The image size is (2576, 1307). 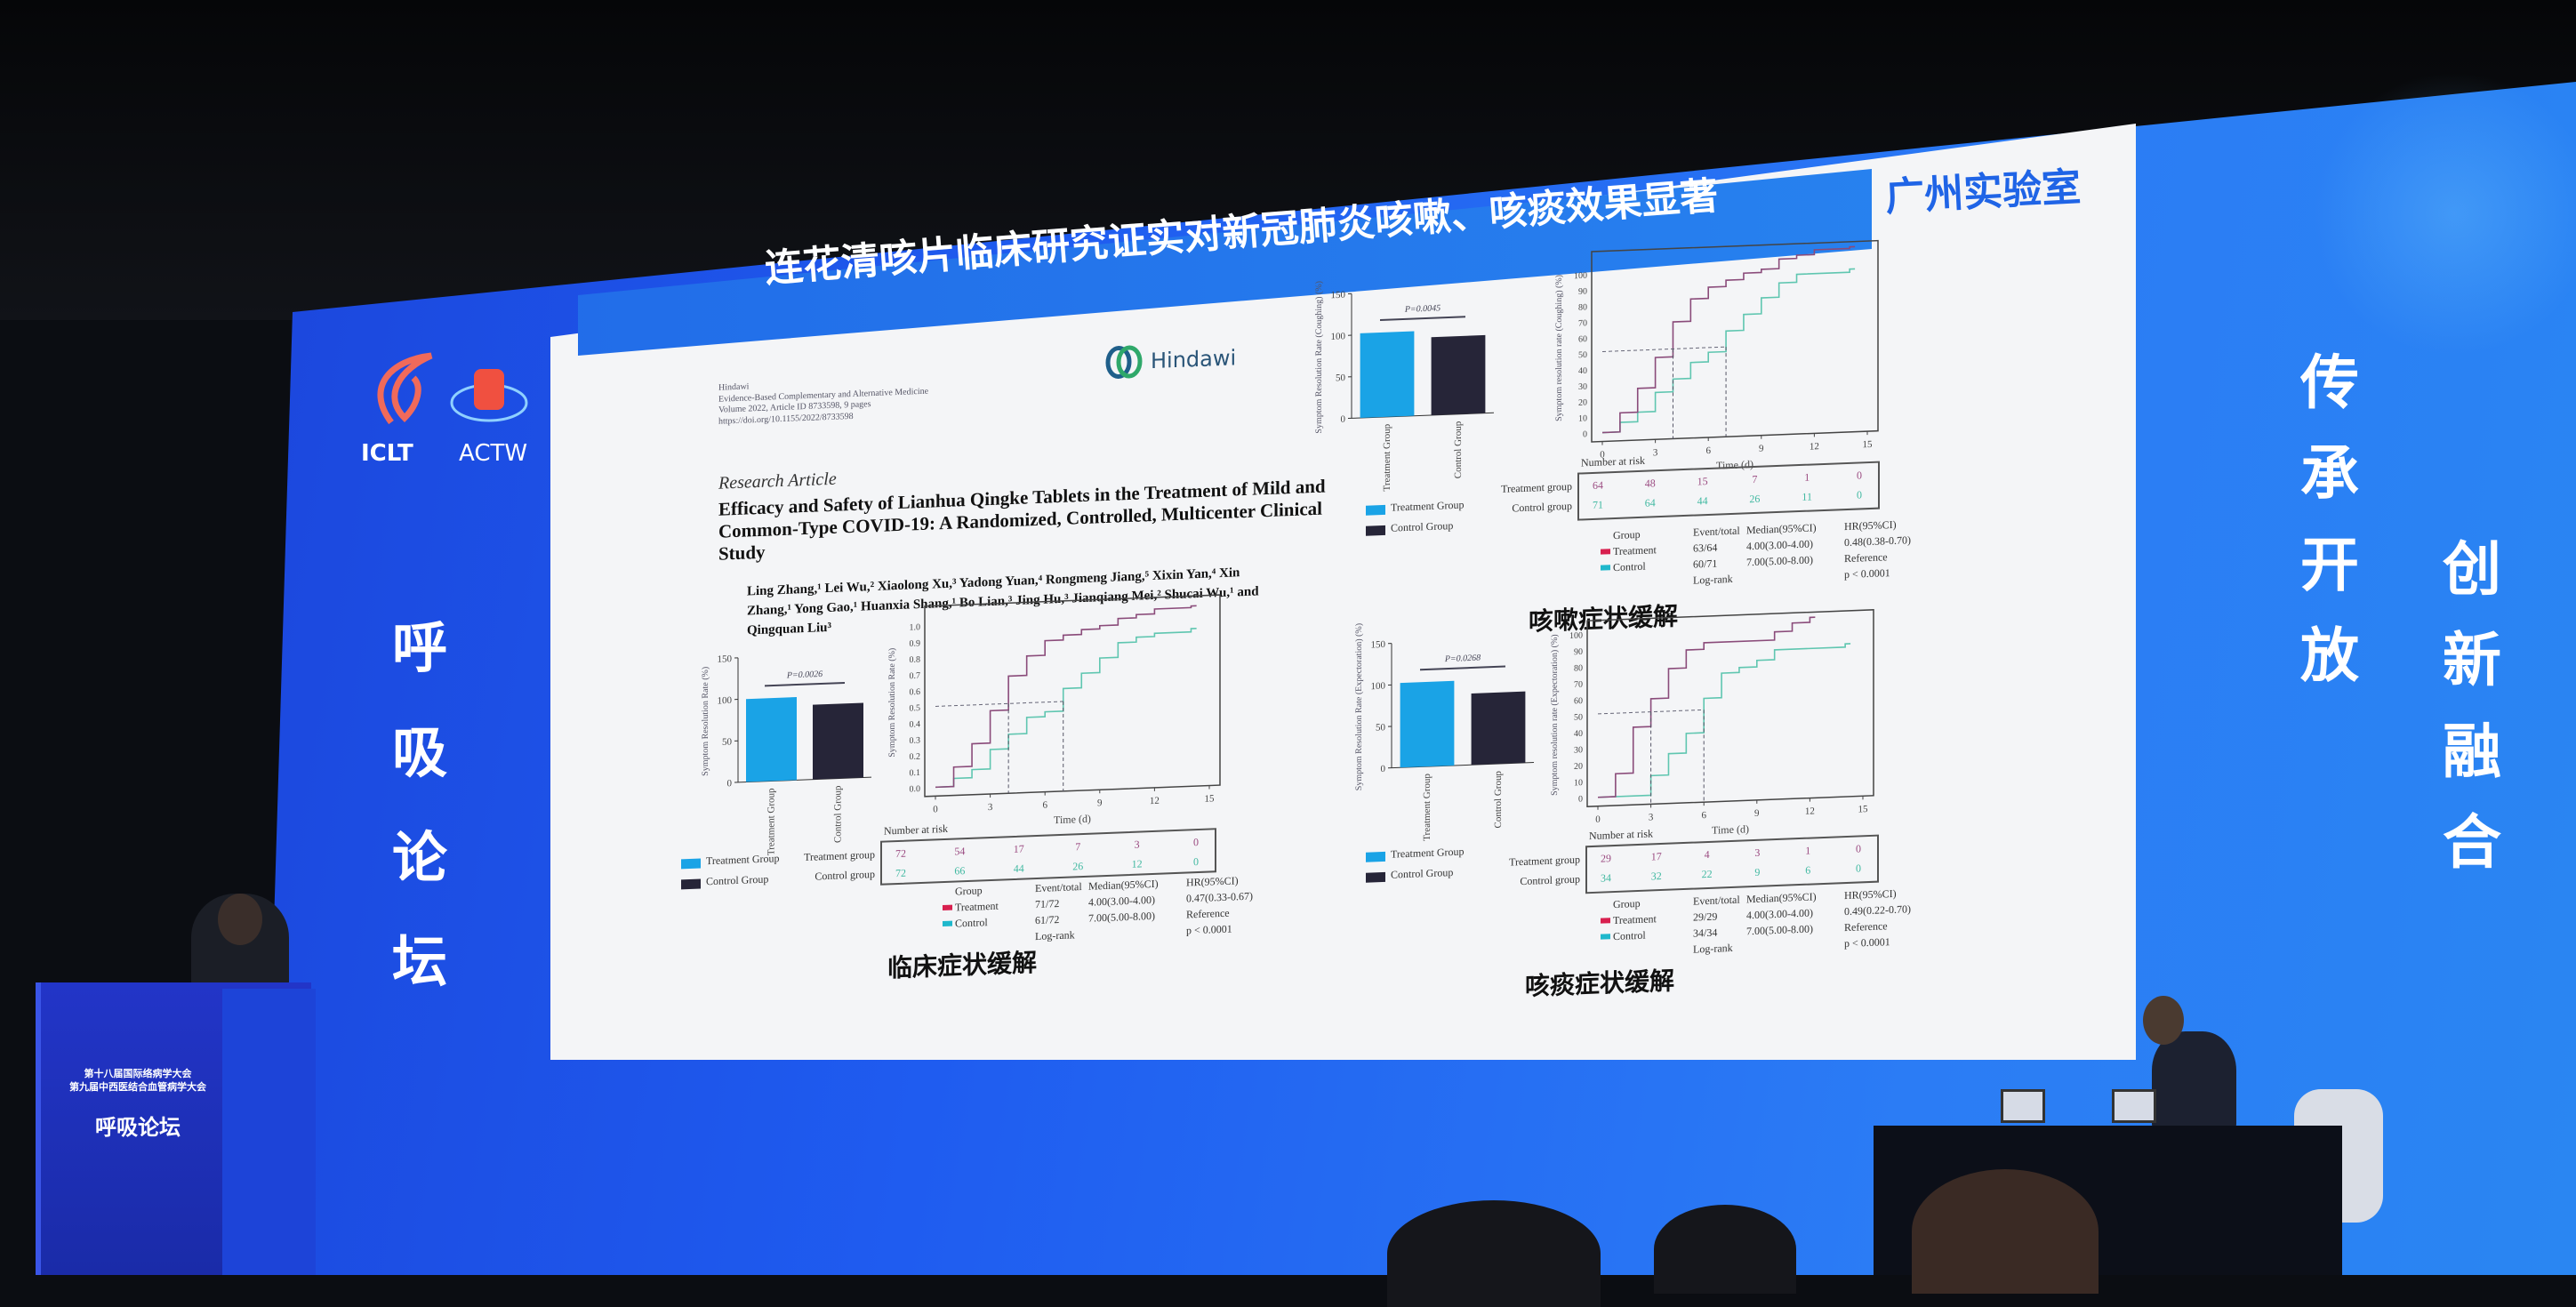 What do you see at coordinates (2194, 1080) in the screenshot?
I see `panelist` at bounding box center [2194, 1080].